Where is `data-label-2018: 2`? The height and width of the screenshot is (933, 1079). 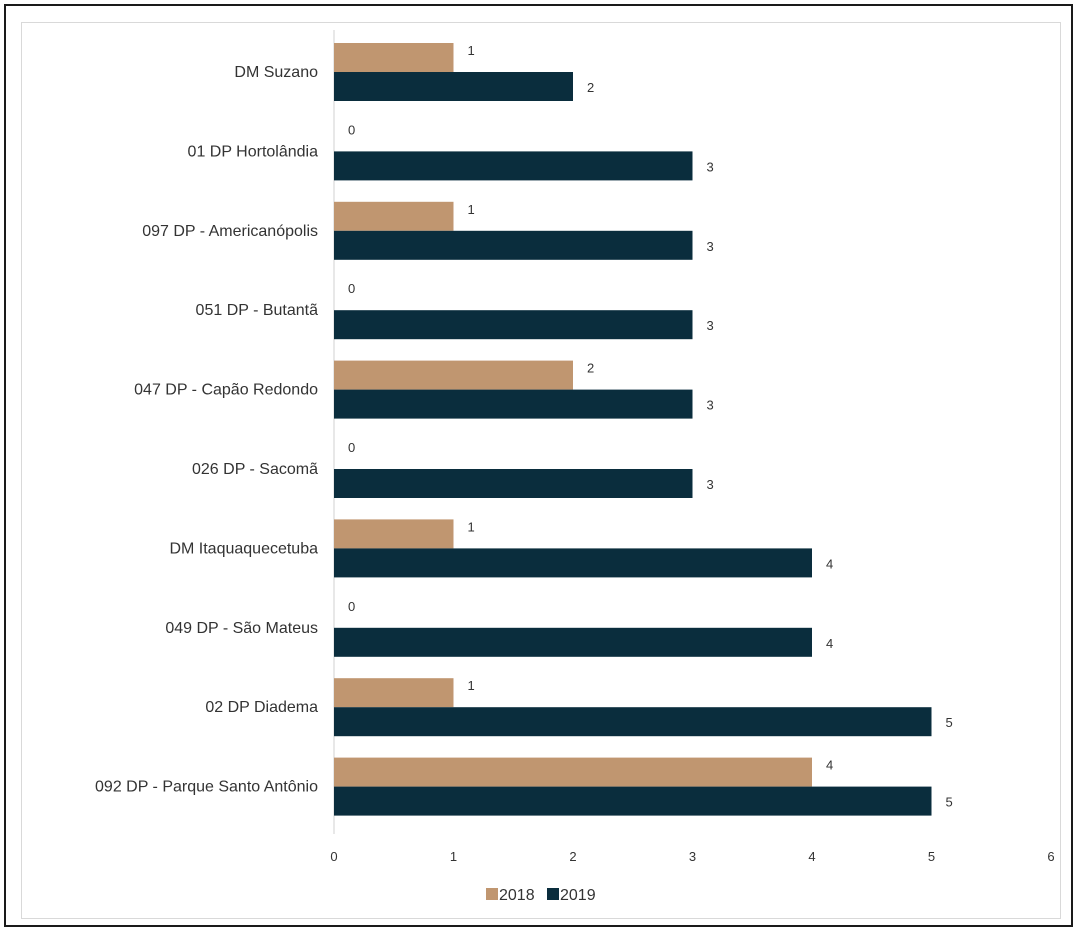
data-label-2018: 2 is located at coordinates (590, 368).